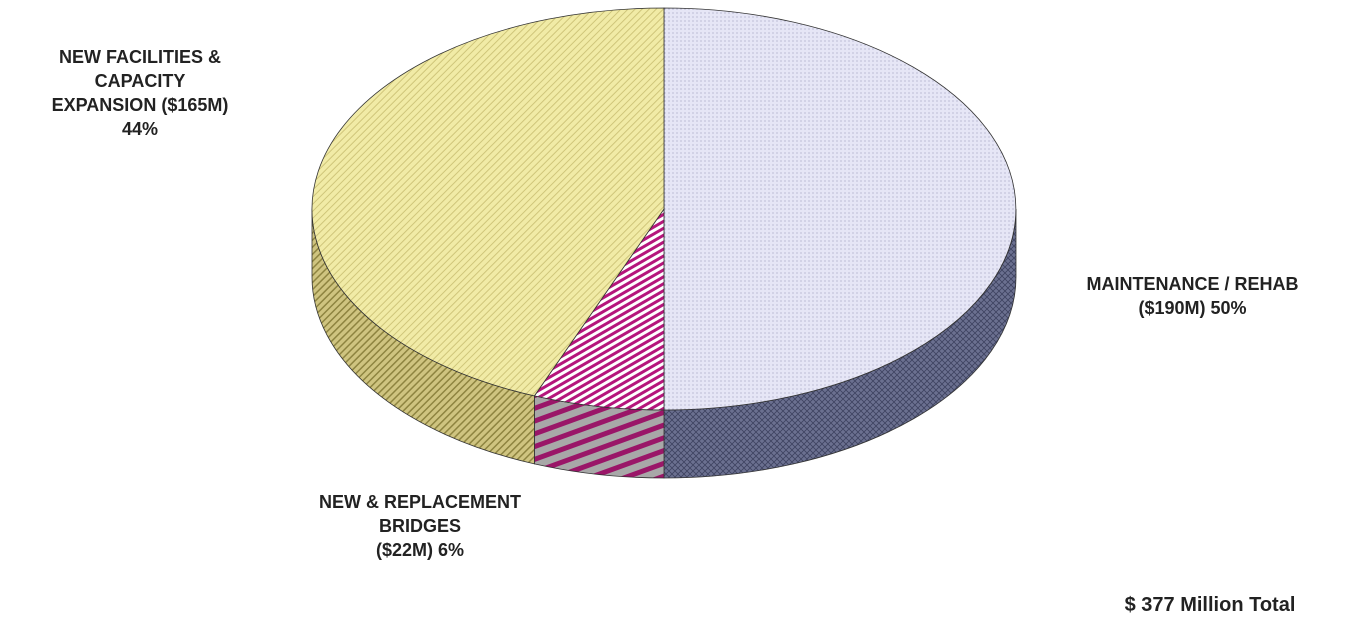 The width and height of the screenshot is (1351, 630). Describe the element at coordinates (136, 81) in the screenshot. I see `category-label: NEW FACILITIES & CAPACITY EXPANSION` at that location.